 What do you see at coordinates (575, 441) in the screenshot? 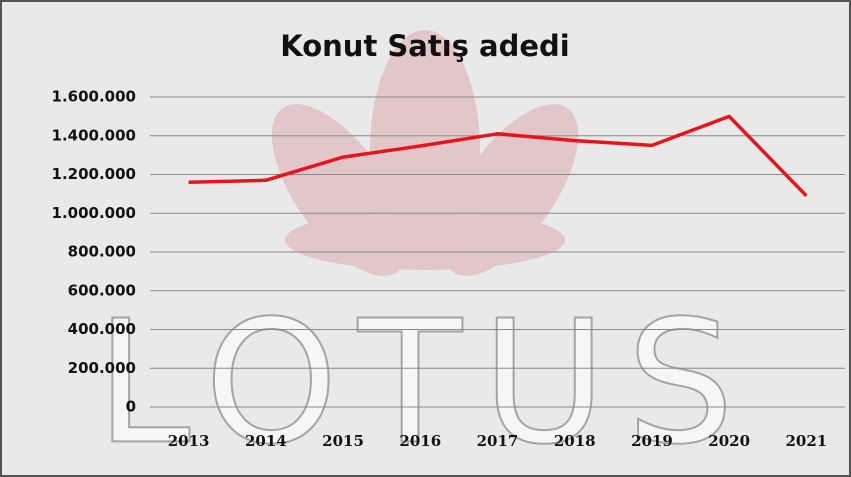
I see `x-tick-label: 2018` at bounding box center [575, 441].